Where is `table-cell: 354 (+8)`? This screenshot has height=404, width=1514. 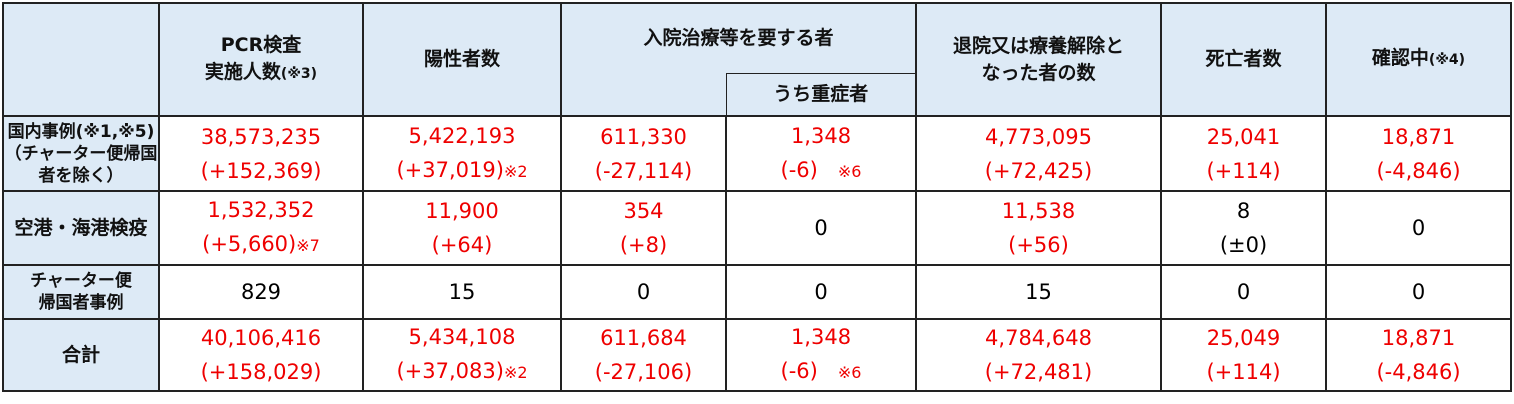 table-cell: 354 (+8) is located at coordinates (643, 228).